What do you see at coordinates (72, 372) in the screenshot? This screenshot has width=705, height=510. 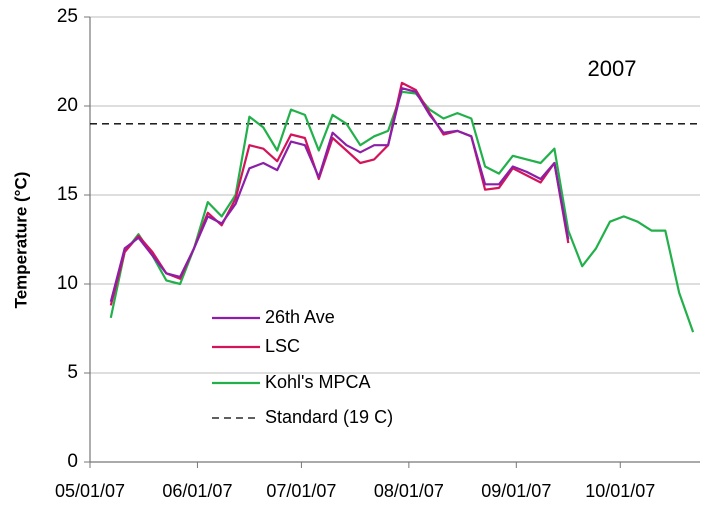 I see `y-tick-label: 5` at bounding box center [72, 372].